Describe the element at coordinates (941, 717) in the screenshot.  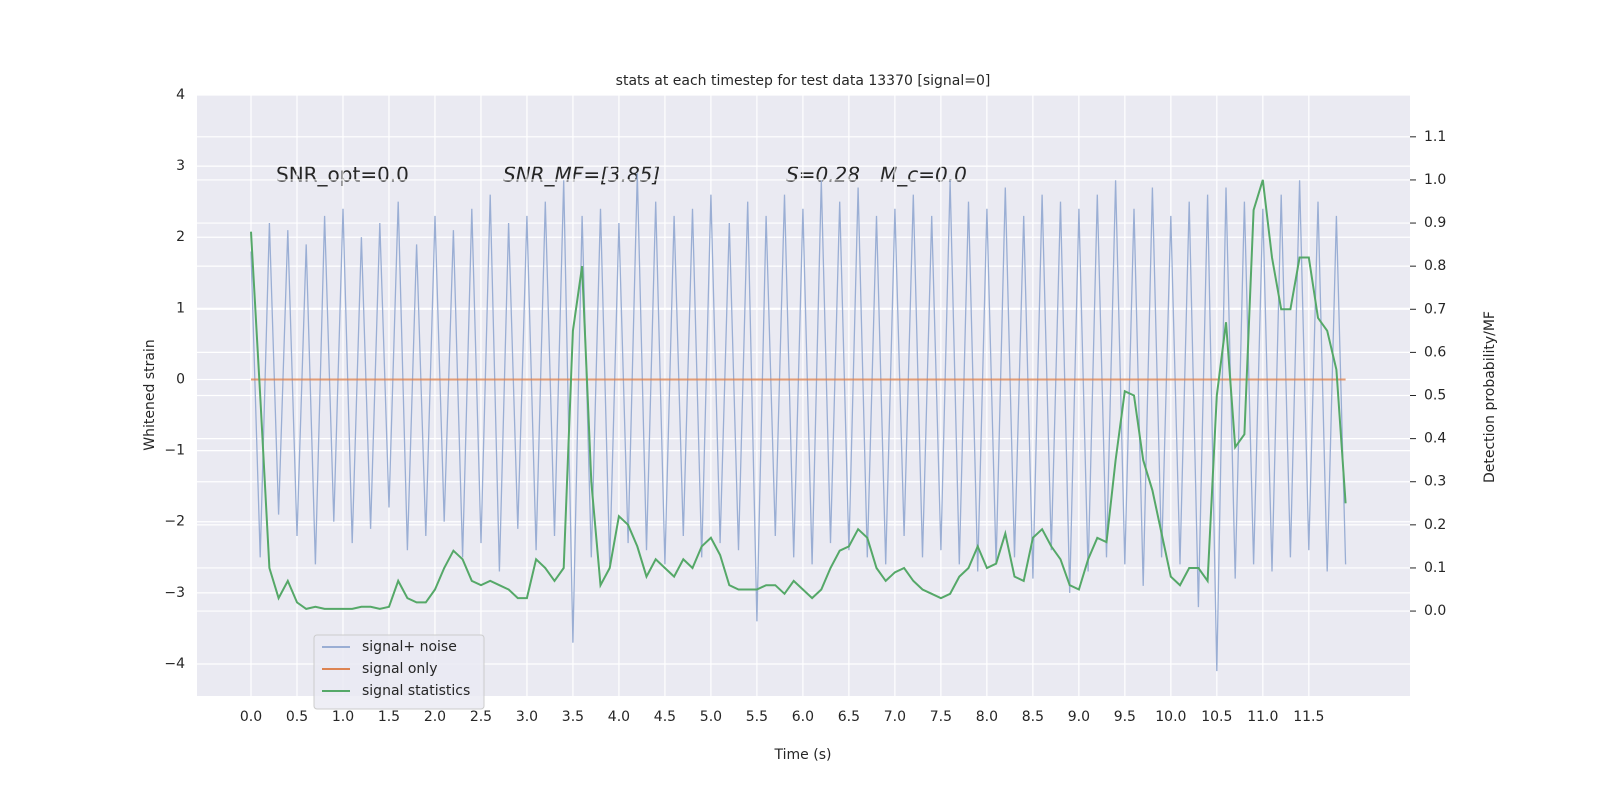
I see `x-tick-label: 7.5` at that location.